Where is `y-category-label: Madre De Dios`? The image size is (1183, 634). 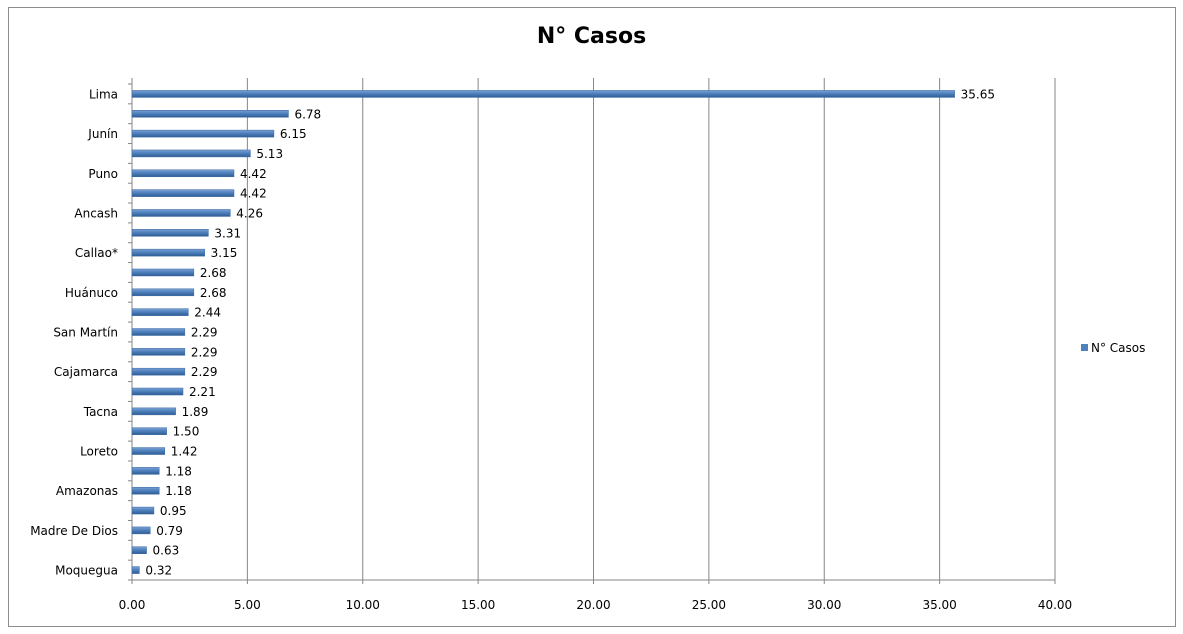
y-category-label: Madre De Dios is located at coordinates (74, 531).